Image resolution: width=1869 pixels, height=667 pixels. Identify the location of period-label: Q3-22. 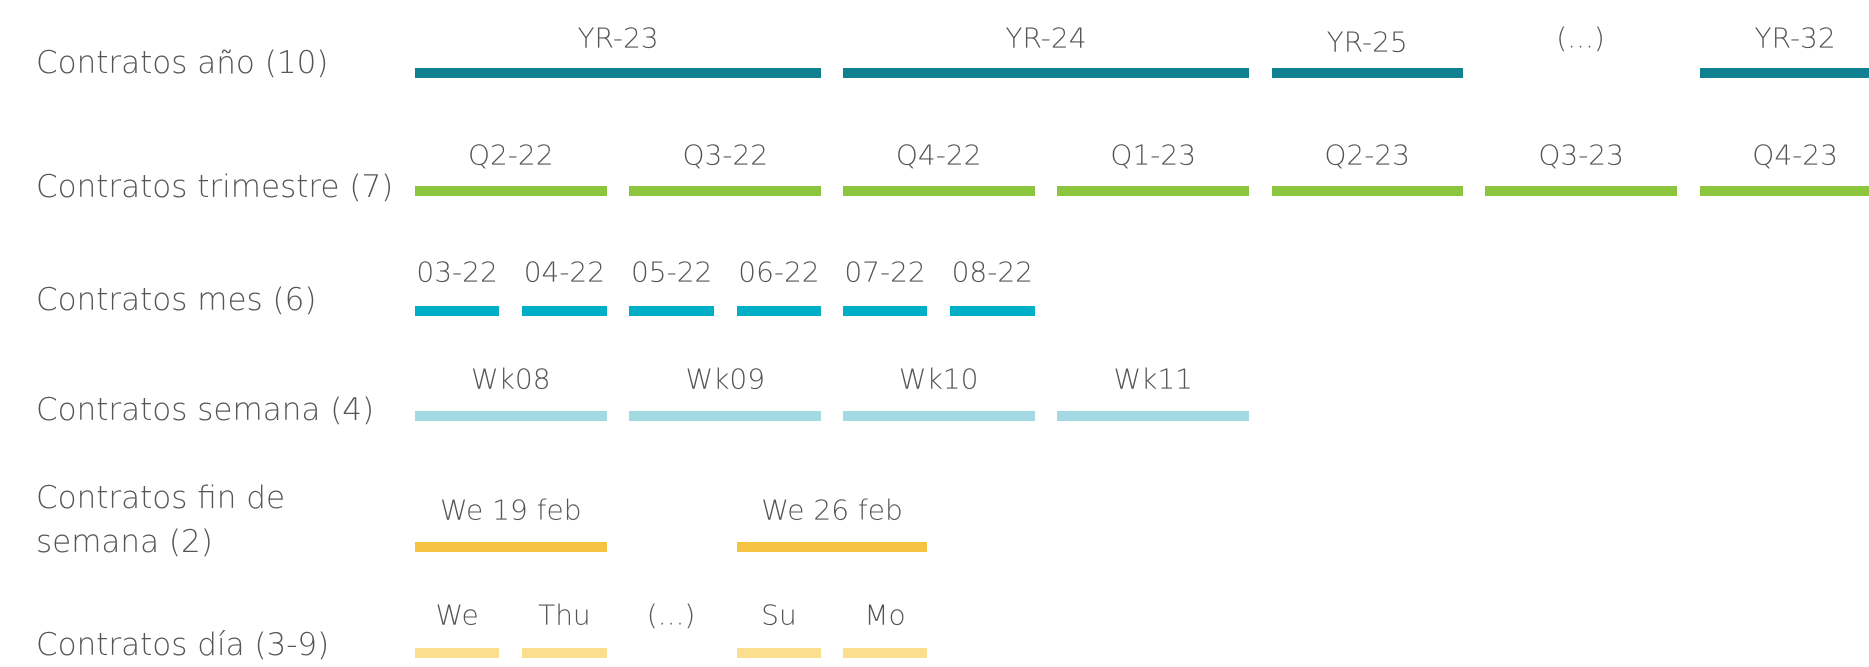
(725, 155).